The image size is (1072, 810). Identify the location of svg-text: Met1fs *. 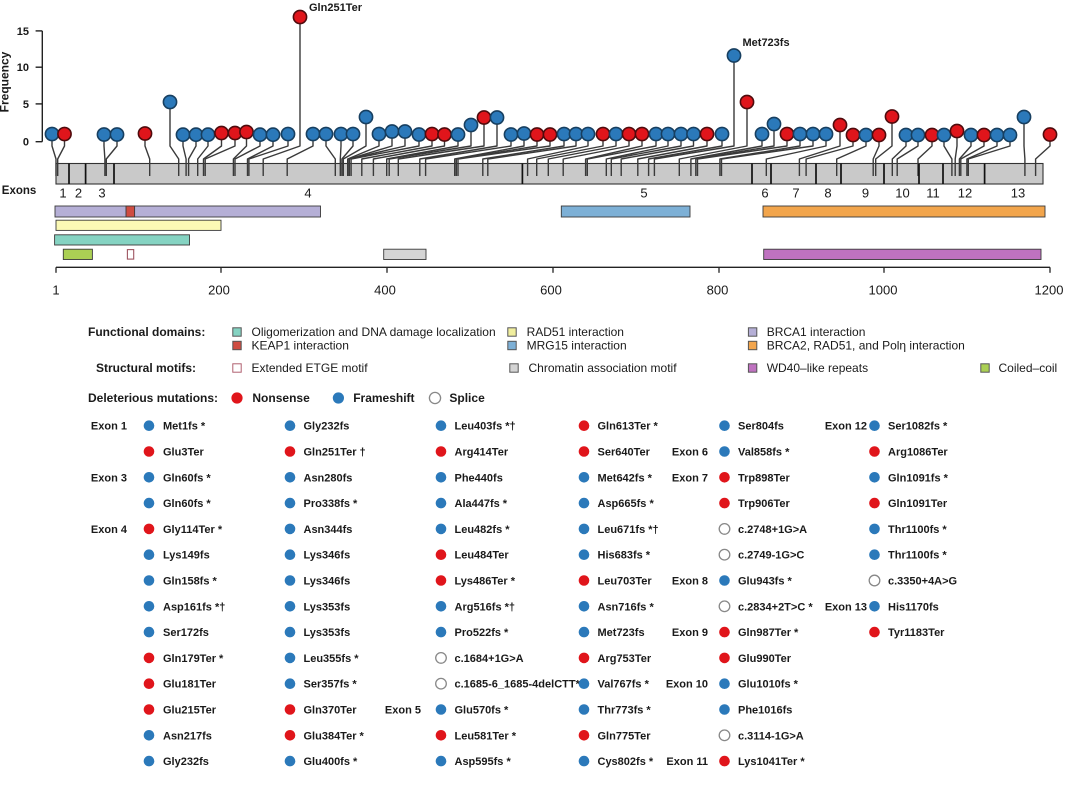
(184, 427).